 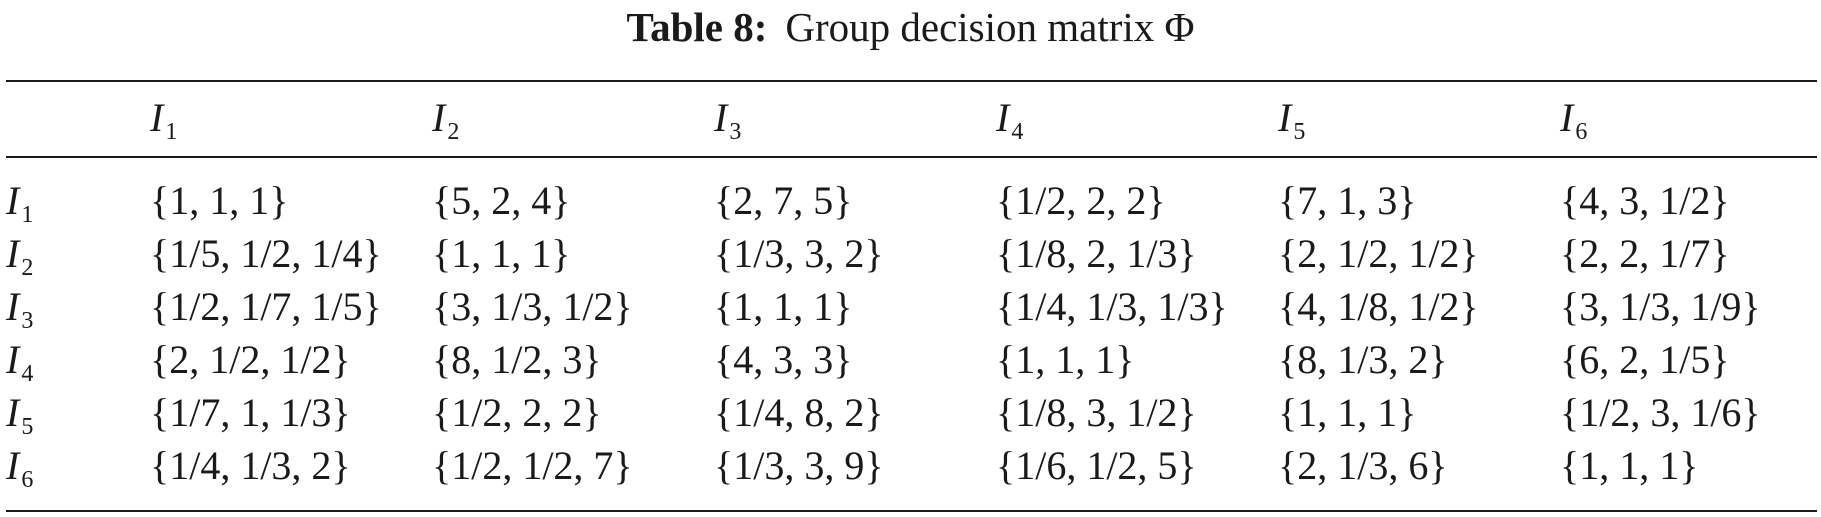 What do you see at coordinates (1660, 412) in the screenshot?
I see `table-cell: {1/2, 3, 1/6}` at bounding box center [1660, 412].